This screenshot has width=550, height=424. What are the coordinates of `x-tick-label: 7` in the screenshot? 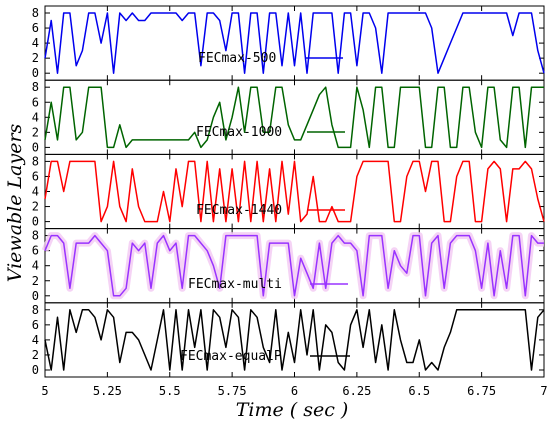 It's located at (543, 391).